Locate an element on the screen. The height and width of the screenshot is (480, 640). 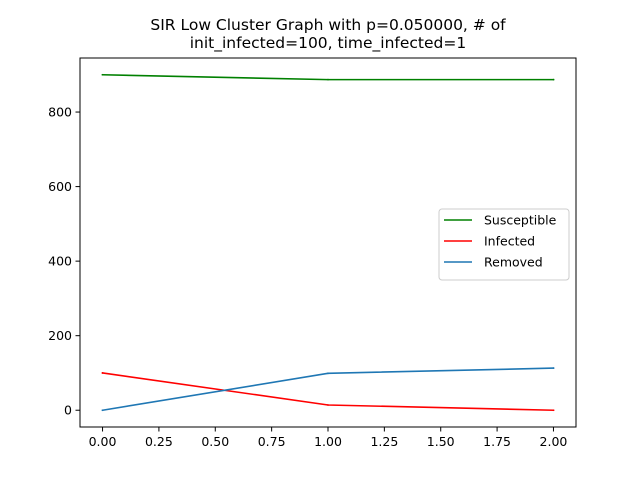
chart-title-line-2: init_infected=100, time_infected=1 is located at coordinates (328, 43).